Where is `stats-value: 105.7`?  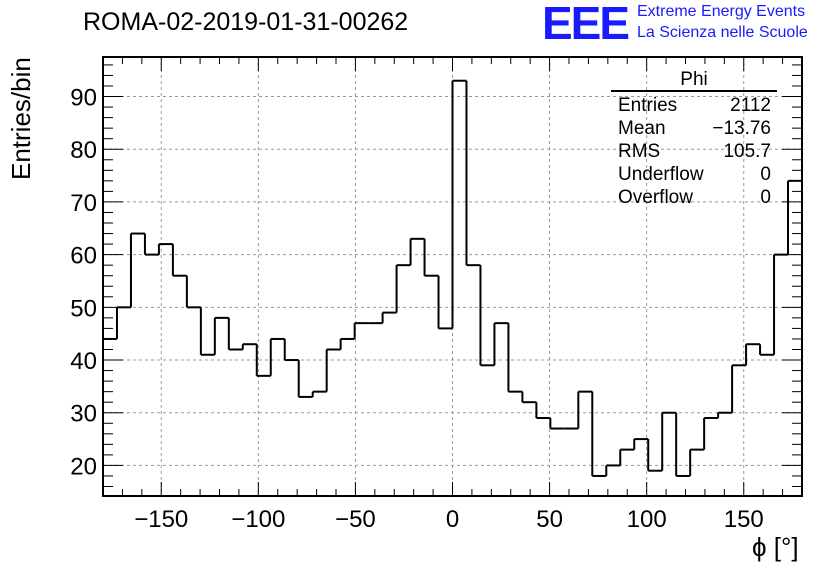 stats-value: 105.7 is located at coordinates (747, 151).